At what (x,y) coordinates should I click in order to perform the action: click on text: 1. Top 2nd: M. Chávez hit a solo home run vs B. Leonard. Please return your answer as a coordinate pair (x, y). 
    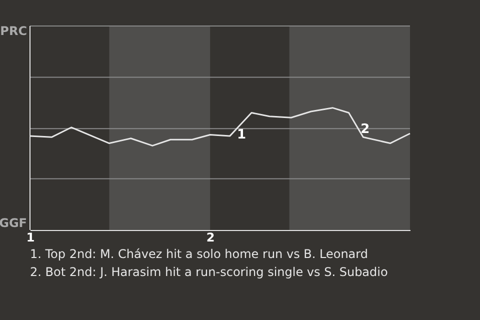
    Looking at the image, I should click on (199, 254).